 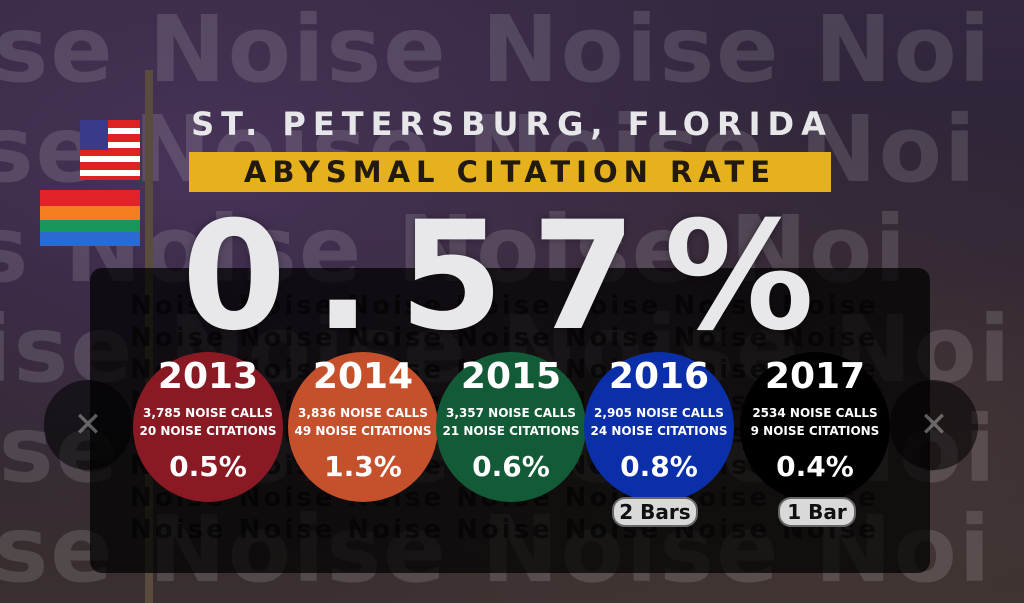 What do you see at coordinates (363, 376) in the screenshot?
I see `year-label: 2014` at bounding box center [363, 376].